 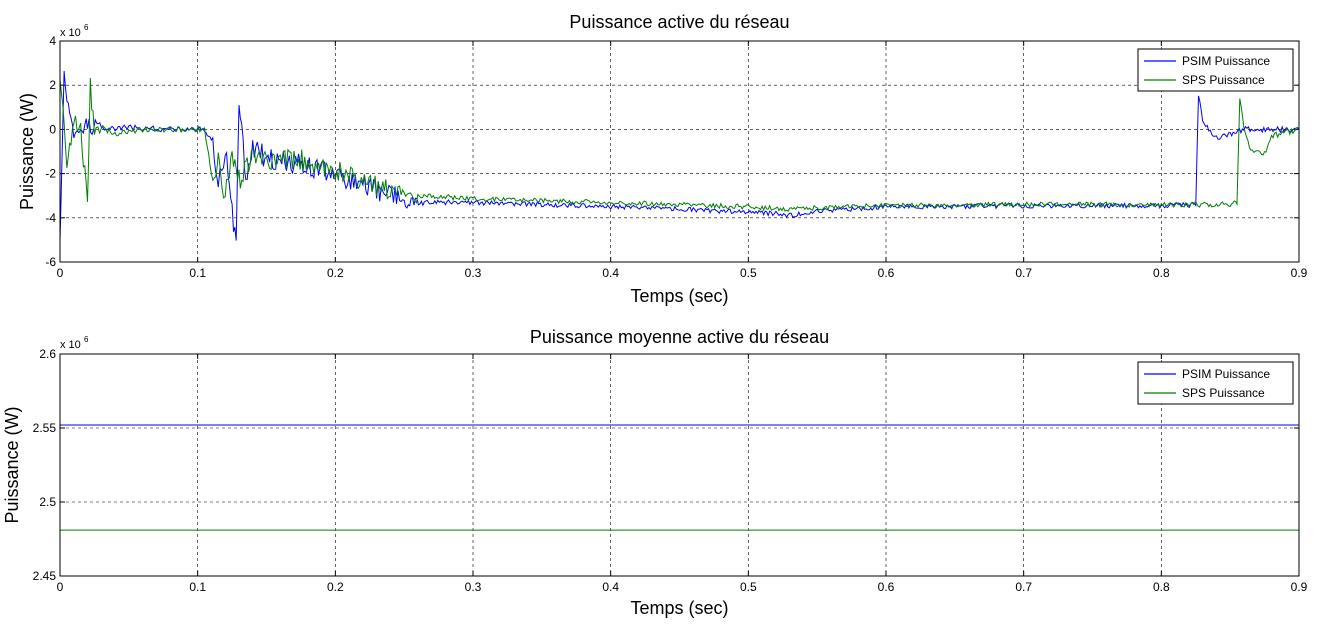 What do you see at coordinates (50, 218) in the screenshot?
I see `y-tick-label: -4` at bounding box center [50, 218].